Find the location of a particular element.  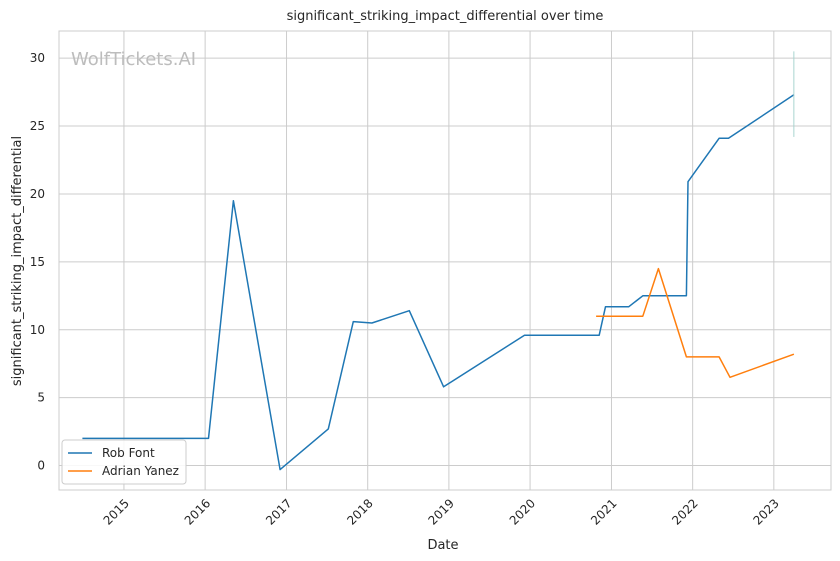

y-tick-label: 10 is located at coordinates (37, 330).